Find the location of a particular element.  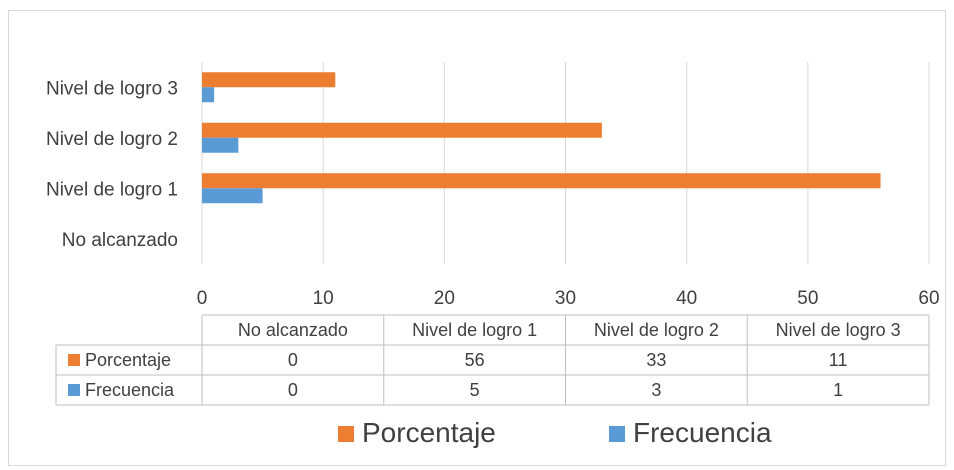

x-tick-0: 0 is located at coordinates (202, 298).